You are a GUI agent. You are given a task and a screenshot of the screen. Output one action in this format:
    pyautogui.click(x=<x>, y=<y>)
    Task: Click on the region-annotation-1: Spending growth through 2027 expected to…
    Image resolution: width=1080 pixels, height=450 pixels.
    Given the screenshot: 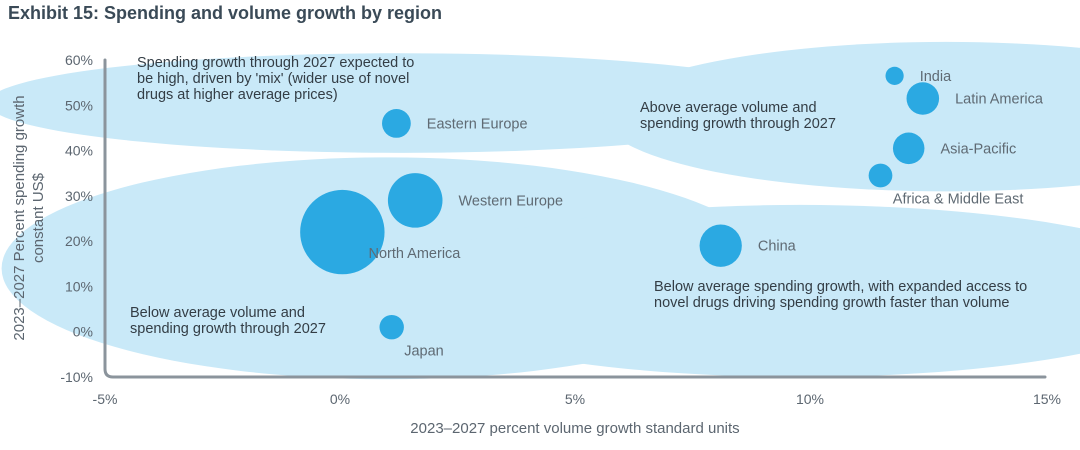 What is the action you would take?
    pyautogui.click(x=275, y=79)
    